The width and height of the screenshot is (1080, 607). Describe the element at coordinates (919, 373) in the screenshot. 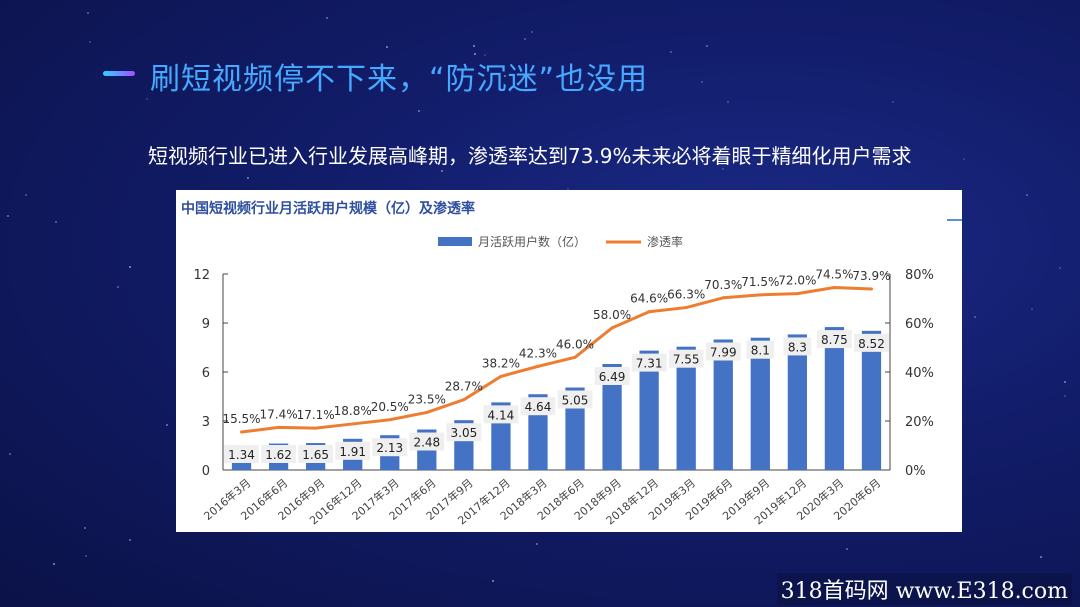

I see `y-right-tick-label: 40%` at that location.